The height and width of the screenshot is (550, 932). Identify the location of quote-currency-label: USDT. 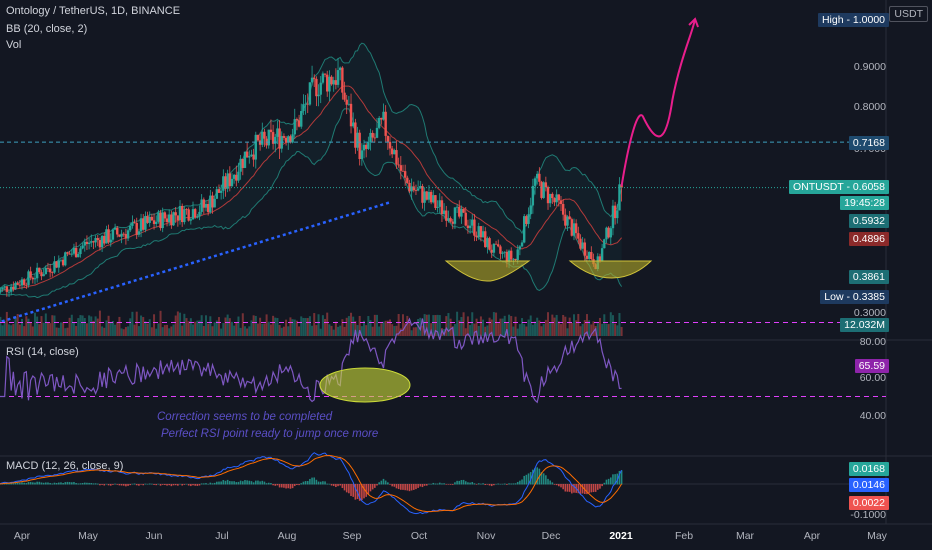
(908, 14).